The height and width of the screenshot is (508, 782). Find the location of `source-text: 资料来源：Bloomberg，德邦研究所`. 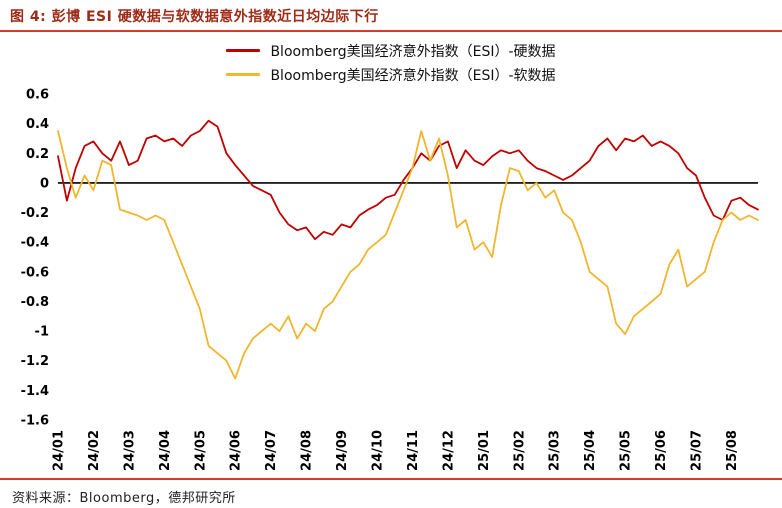

source-text: 资料来源：Bloomberg，德邦研究所 is located at coordinates (124, 498).